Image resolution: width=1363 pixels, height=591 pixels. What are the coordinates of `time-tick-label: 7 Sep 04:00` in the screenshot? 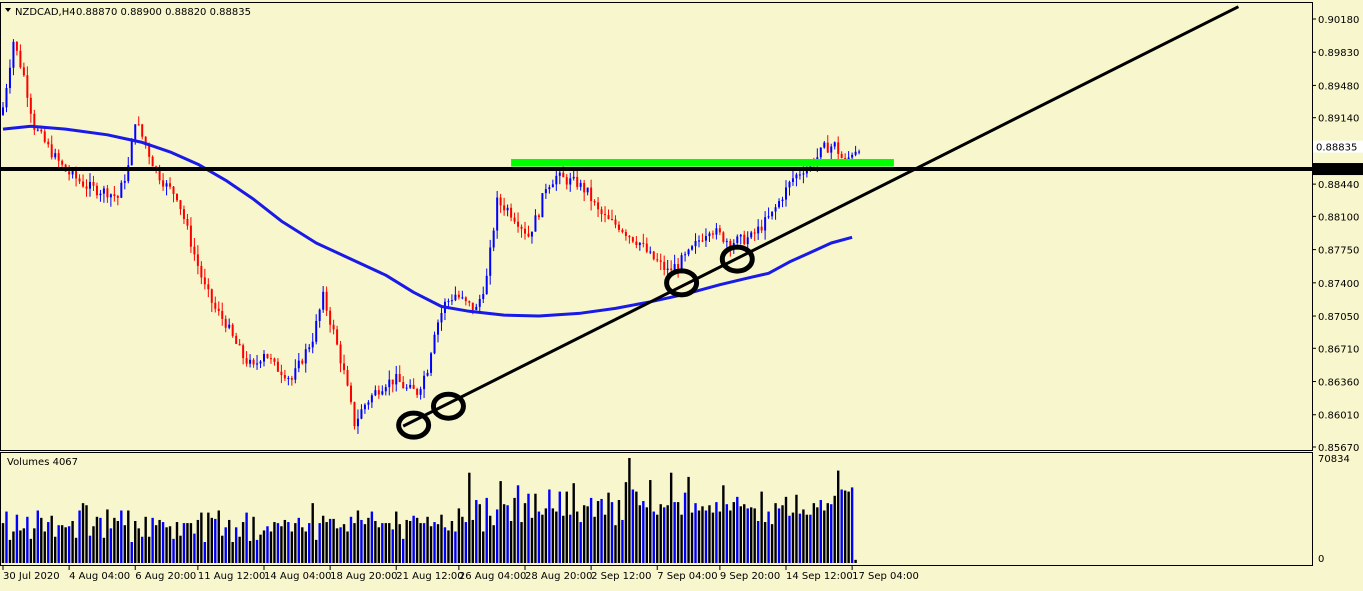 It's located at (687, 576).